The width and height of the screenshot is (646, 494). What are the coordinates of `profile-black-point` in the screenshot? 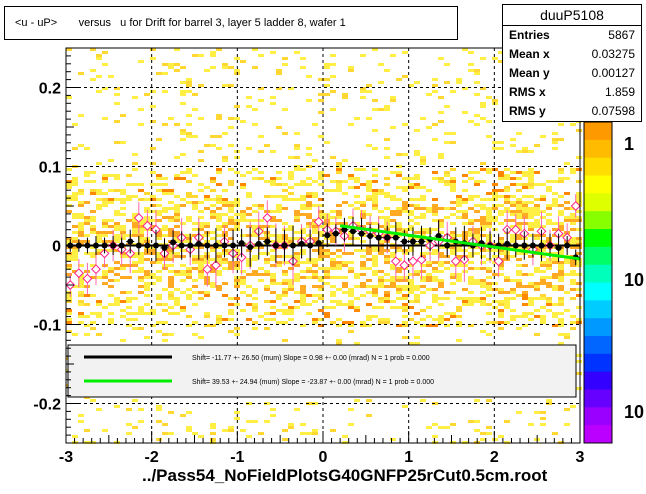 It's located at (293, 245).